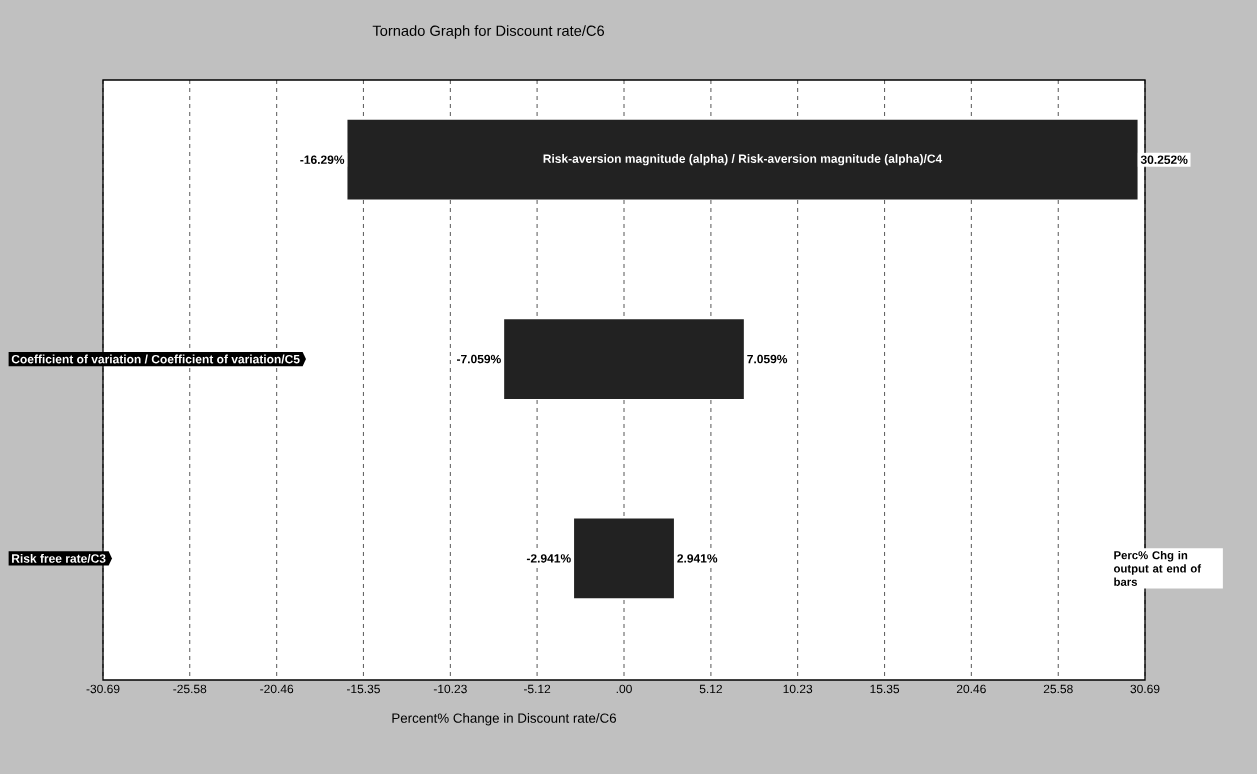  Describe the element at coordinates (59, 558) in the screenshot. I see `y-tick-label: Risk free rate/C3` at that location.